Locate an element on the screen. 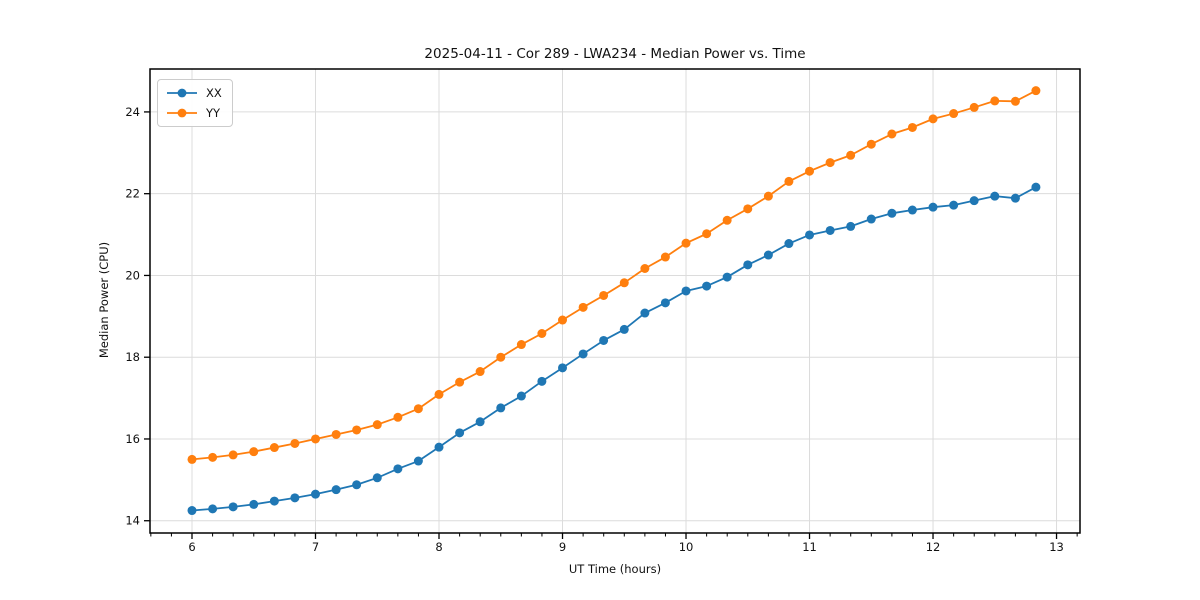  y-tick-label: 16 is located at coordinates (132, 439).